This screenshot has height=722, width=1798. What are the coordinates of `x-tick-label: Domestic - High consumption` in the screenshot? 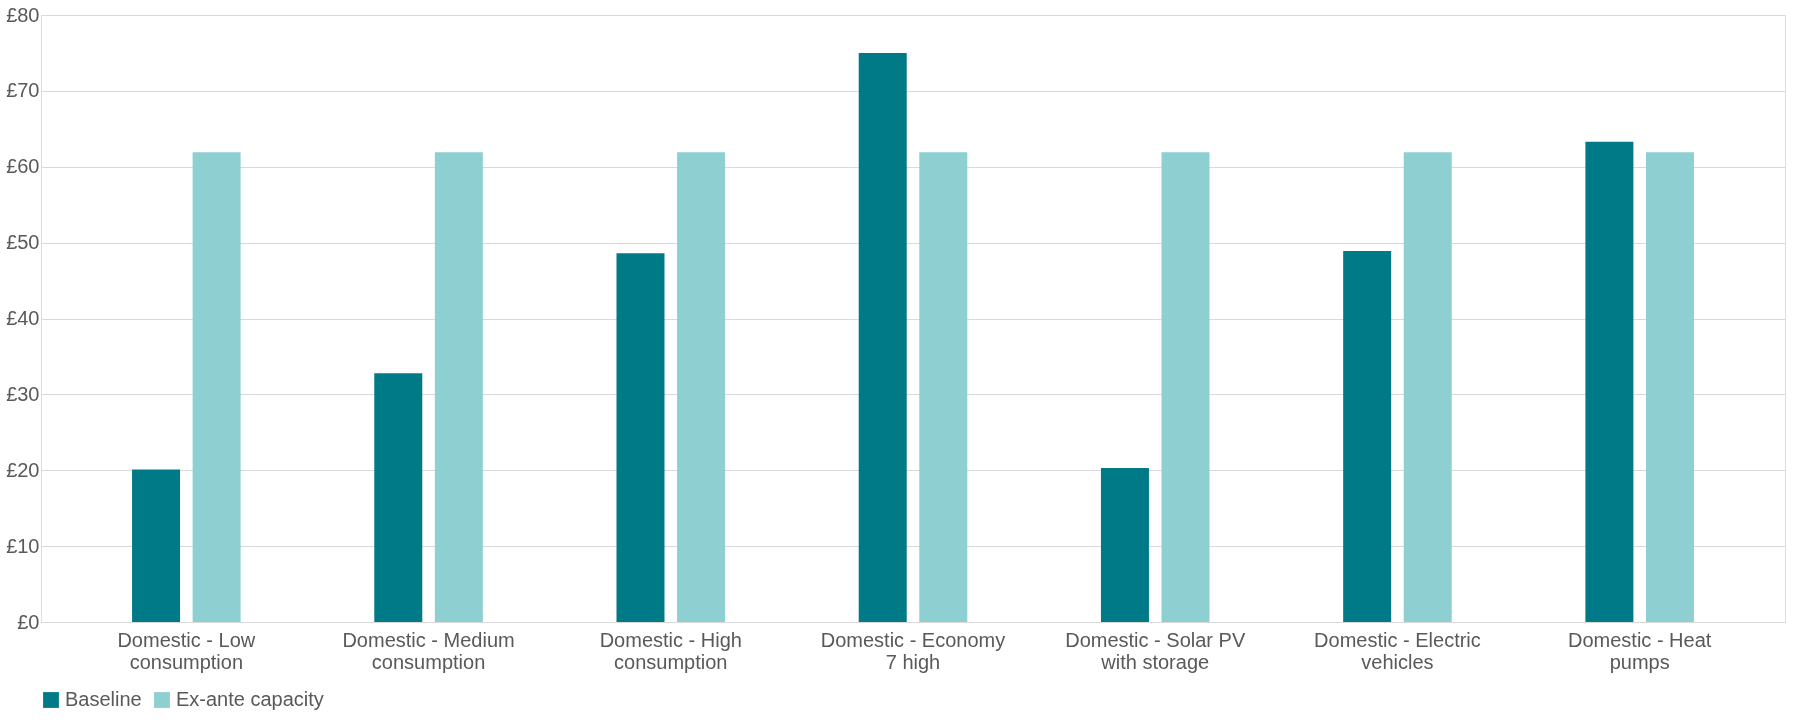 It's located at (670, 650).